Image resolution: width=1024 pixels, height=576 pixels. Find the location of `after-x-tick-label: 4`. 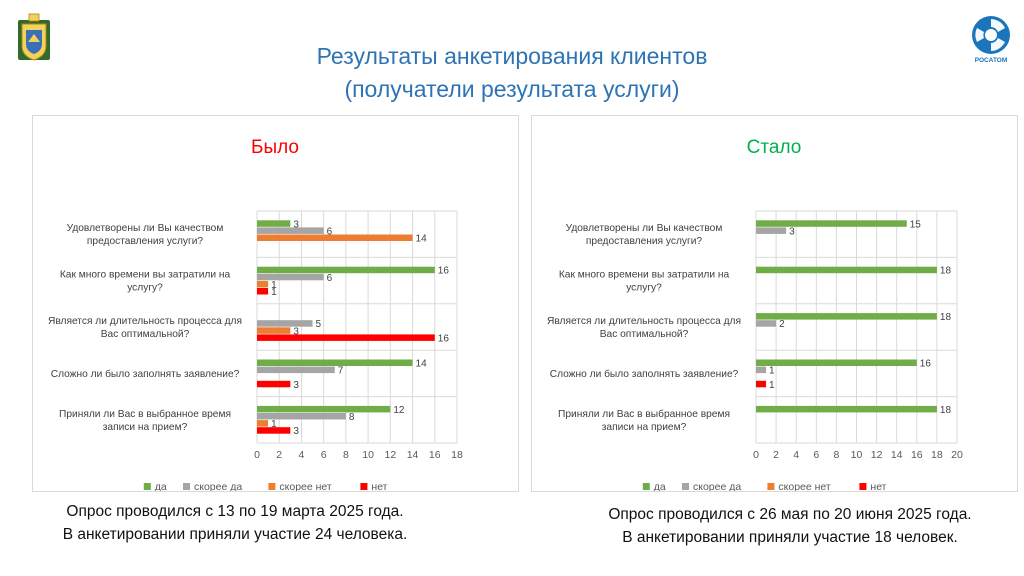

after-x-tick-label: 4 is located at coordinates (796, 455).